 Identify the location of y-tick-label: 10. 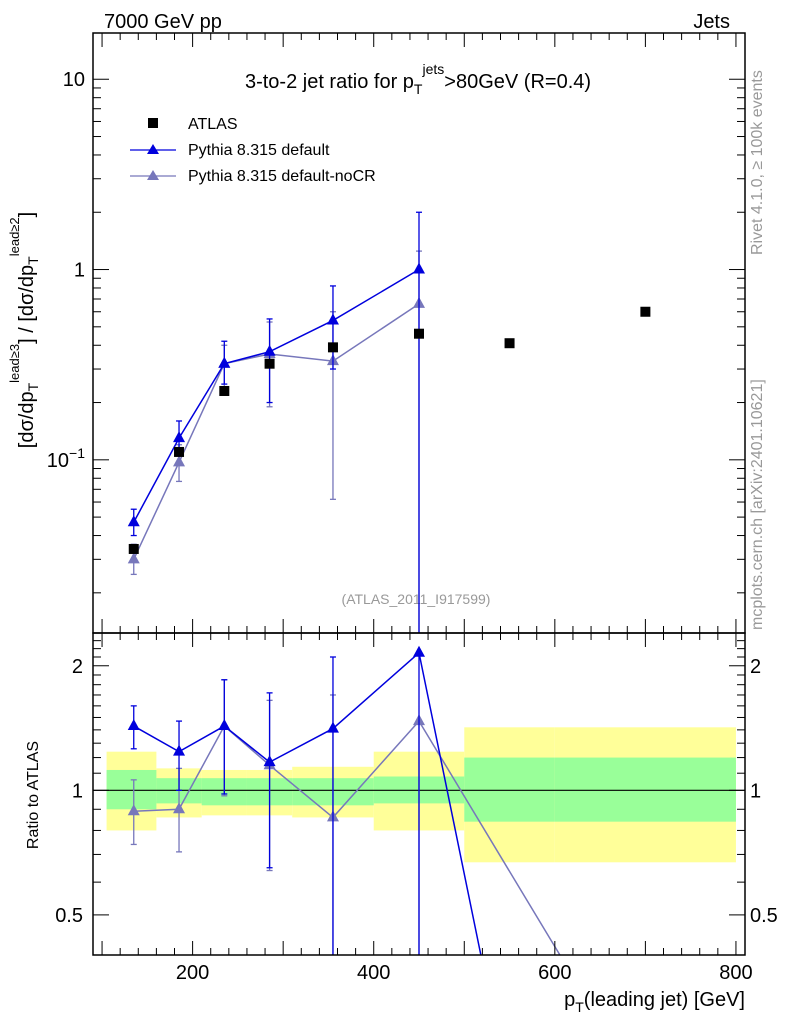
(74, 80).